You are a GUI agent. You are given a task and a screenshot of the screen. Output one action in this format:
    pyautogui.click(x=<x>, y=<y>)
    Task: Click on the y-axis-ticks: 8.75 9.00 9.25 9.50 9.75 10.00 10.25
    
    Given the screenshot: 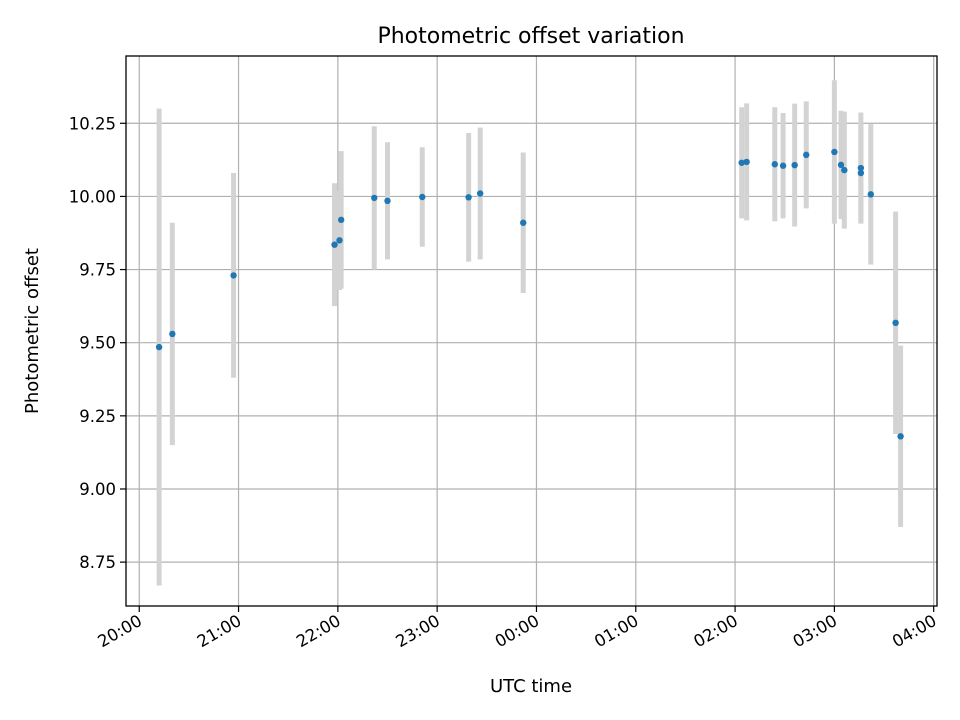 What is the action you would take?
    pyautogui.click(x=97, y=343)
    